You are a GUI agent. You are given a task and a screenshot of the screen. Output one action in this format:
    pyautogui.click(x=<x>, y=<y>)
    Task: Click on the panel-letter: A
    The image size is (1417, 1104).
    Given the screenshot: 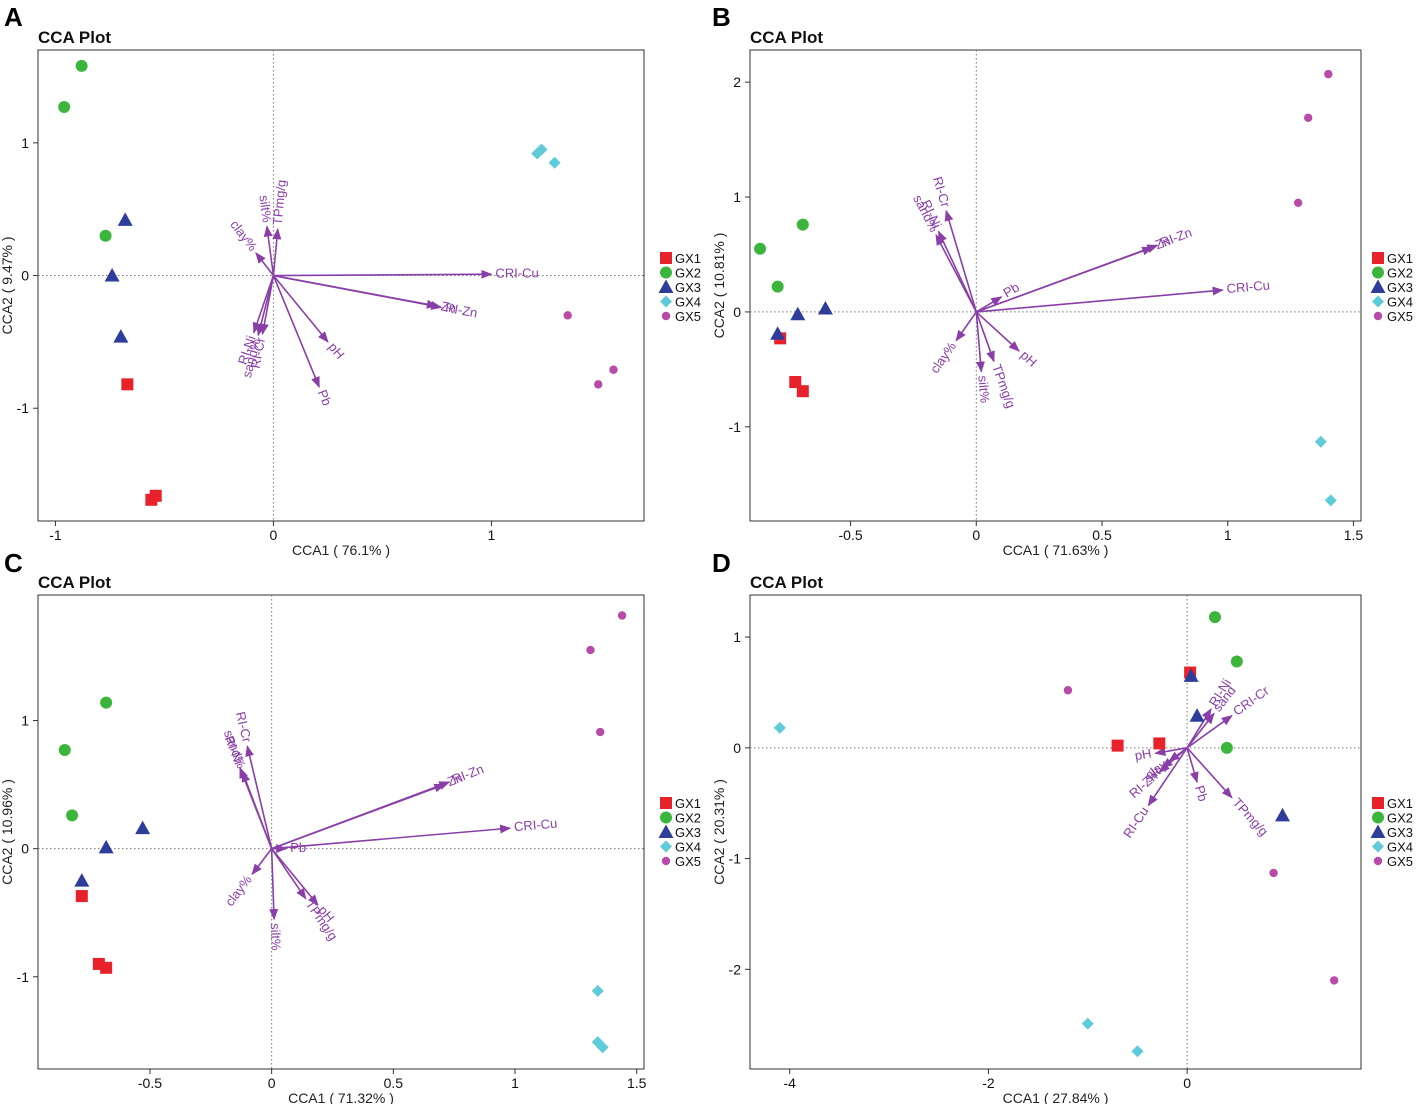 What is the action you would take?
    pyautogui.click(x=13, y=17)
    